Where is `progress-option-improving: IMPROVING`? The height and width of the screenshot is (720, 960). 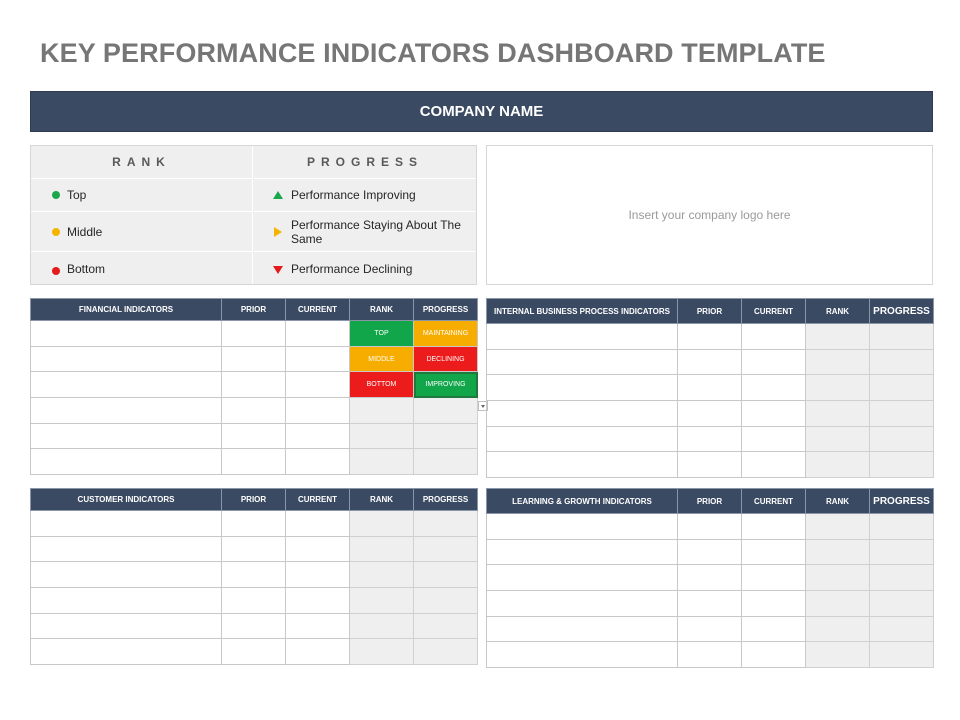
progress-option-improving: IMPROVING is located at coordinates (445, 385).